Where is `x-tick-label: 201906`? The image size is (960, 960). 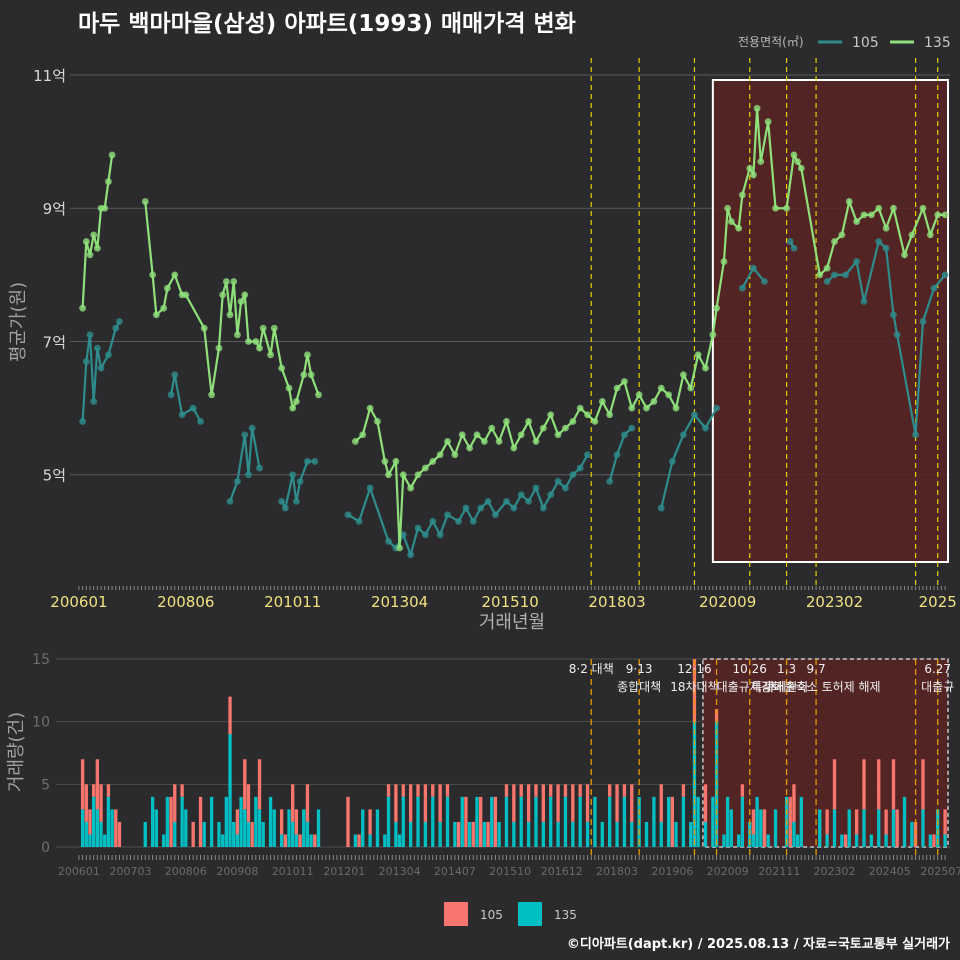
x-tick-label: 201906 is located at coordinates (672, 871).